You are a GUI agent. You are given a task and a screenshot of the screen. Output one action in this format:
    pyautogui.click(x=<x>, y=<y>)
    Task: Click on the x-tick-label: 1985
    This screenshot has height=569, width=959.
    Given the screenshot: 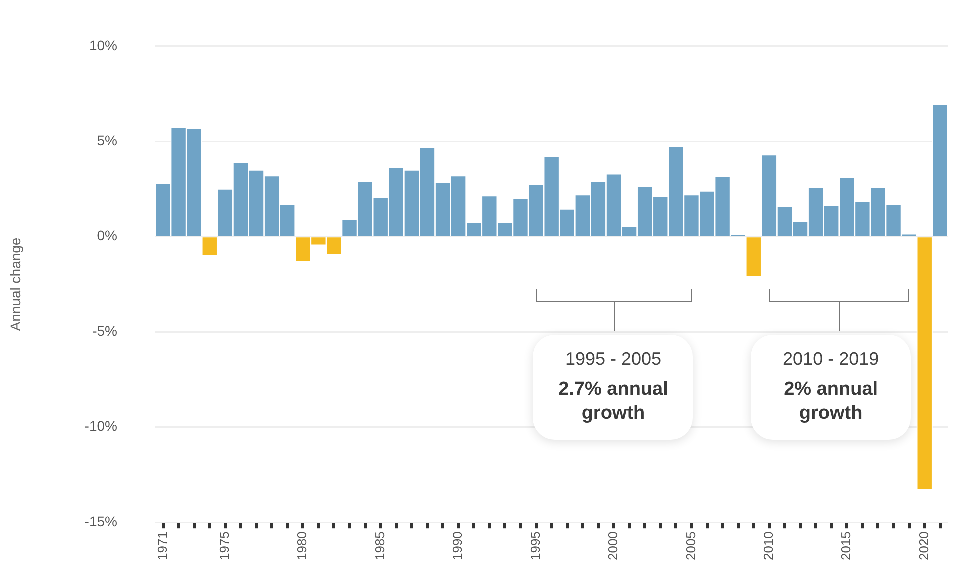 What is the action you would take?
    pyautogui.click(x=380, y=546)
    